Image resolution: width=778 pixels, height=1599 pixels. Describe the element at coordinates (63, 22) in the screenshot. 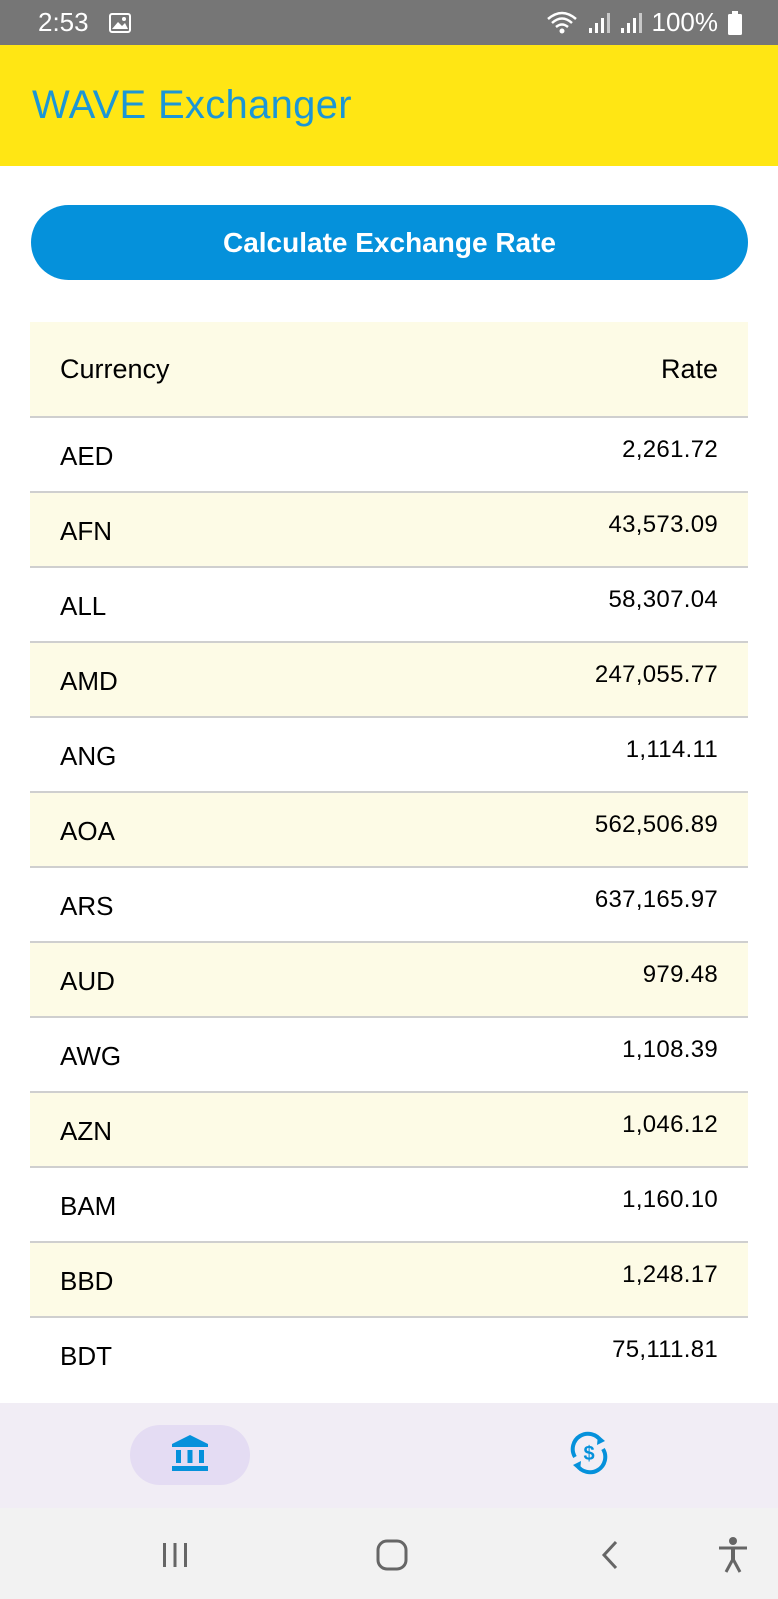

I see `status-time: 2:53` at that location.